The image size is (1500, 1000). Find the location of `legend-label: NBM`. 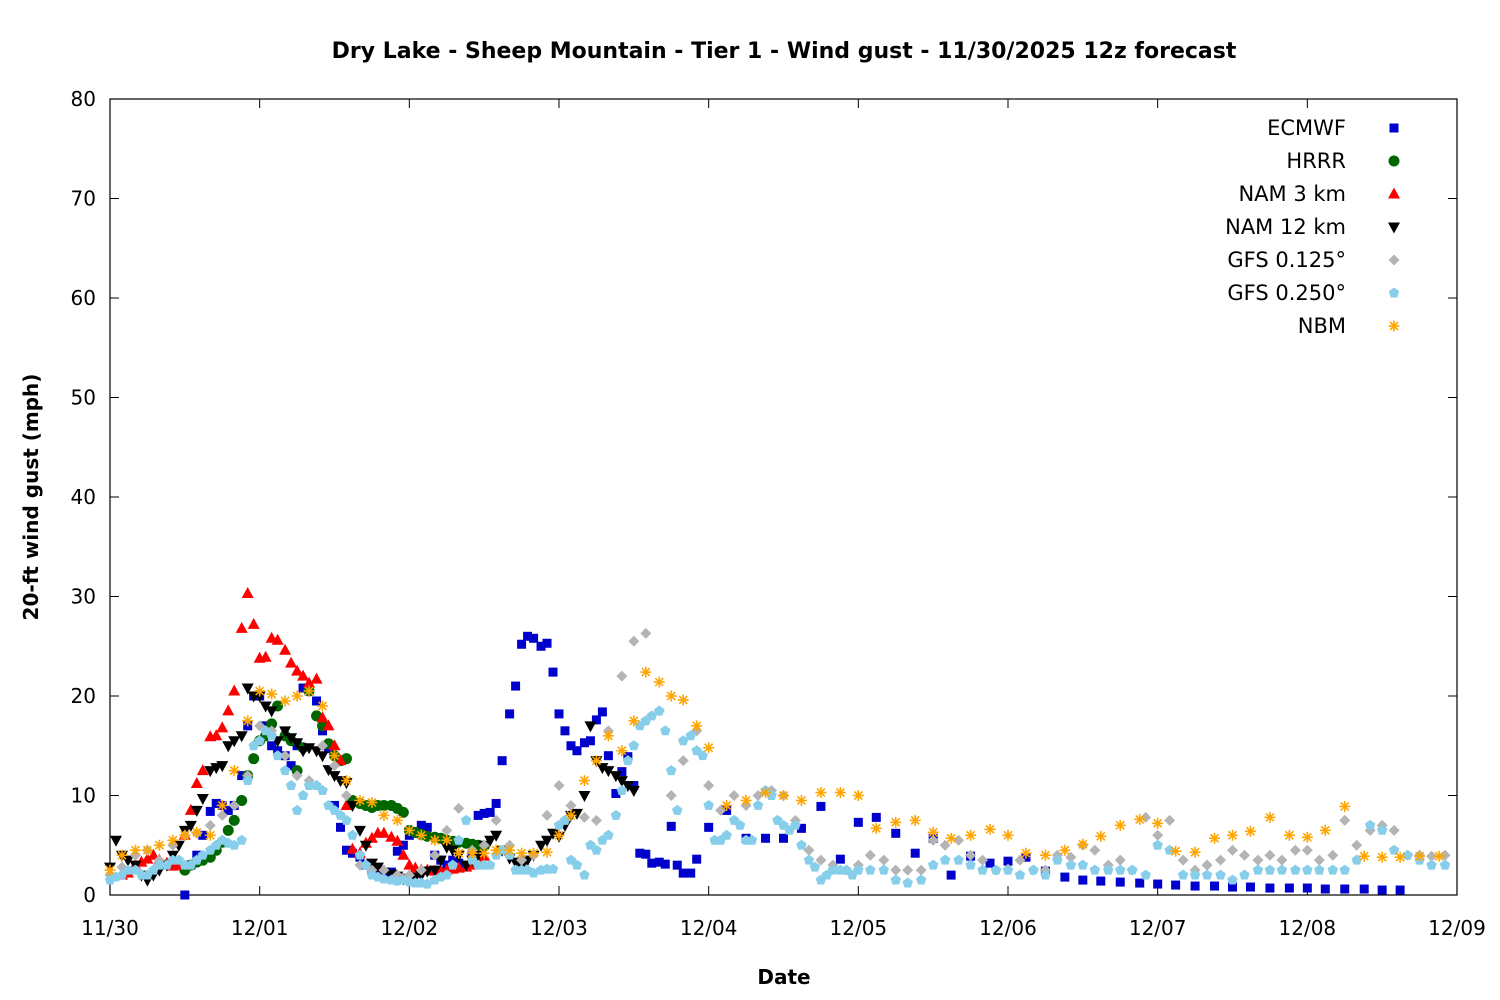

legend-label: NBM is located at coordinates (1322, 326).